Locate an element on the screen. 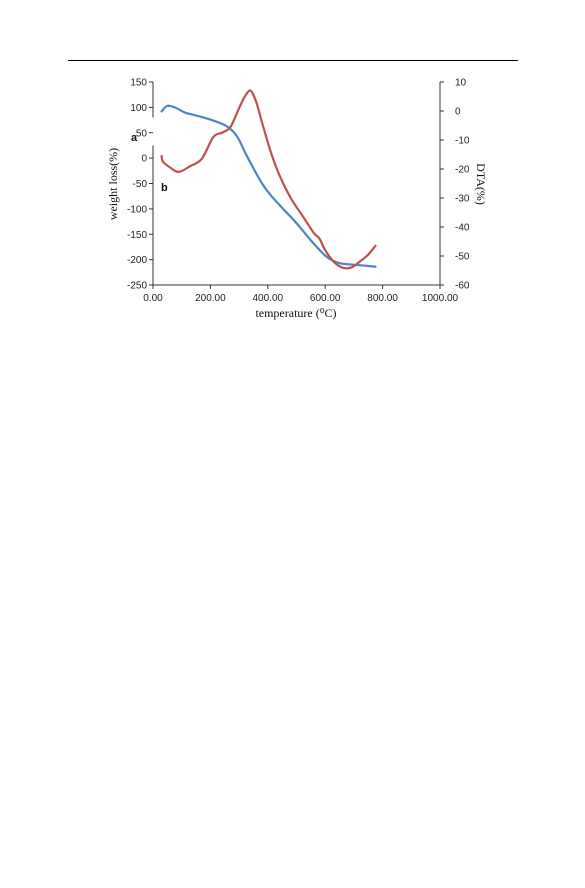 Image resolution: width=585 pixels, height=888 pixels. y-left-tick-label: -100 is located at coordinates (137, 209).